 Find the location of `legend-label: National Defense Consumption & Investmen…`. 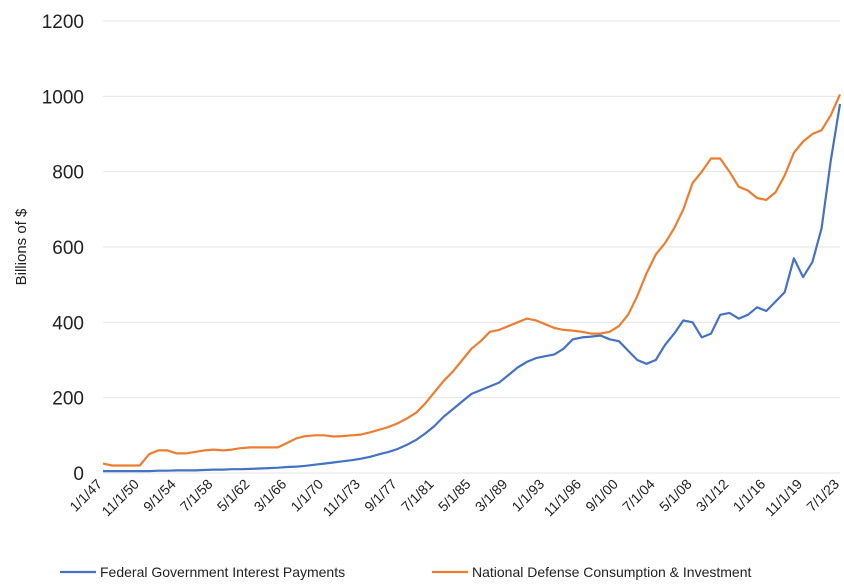

legend-label: National Defense Consumption & Investmen… is located at coordinates (611, 572).